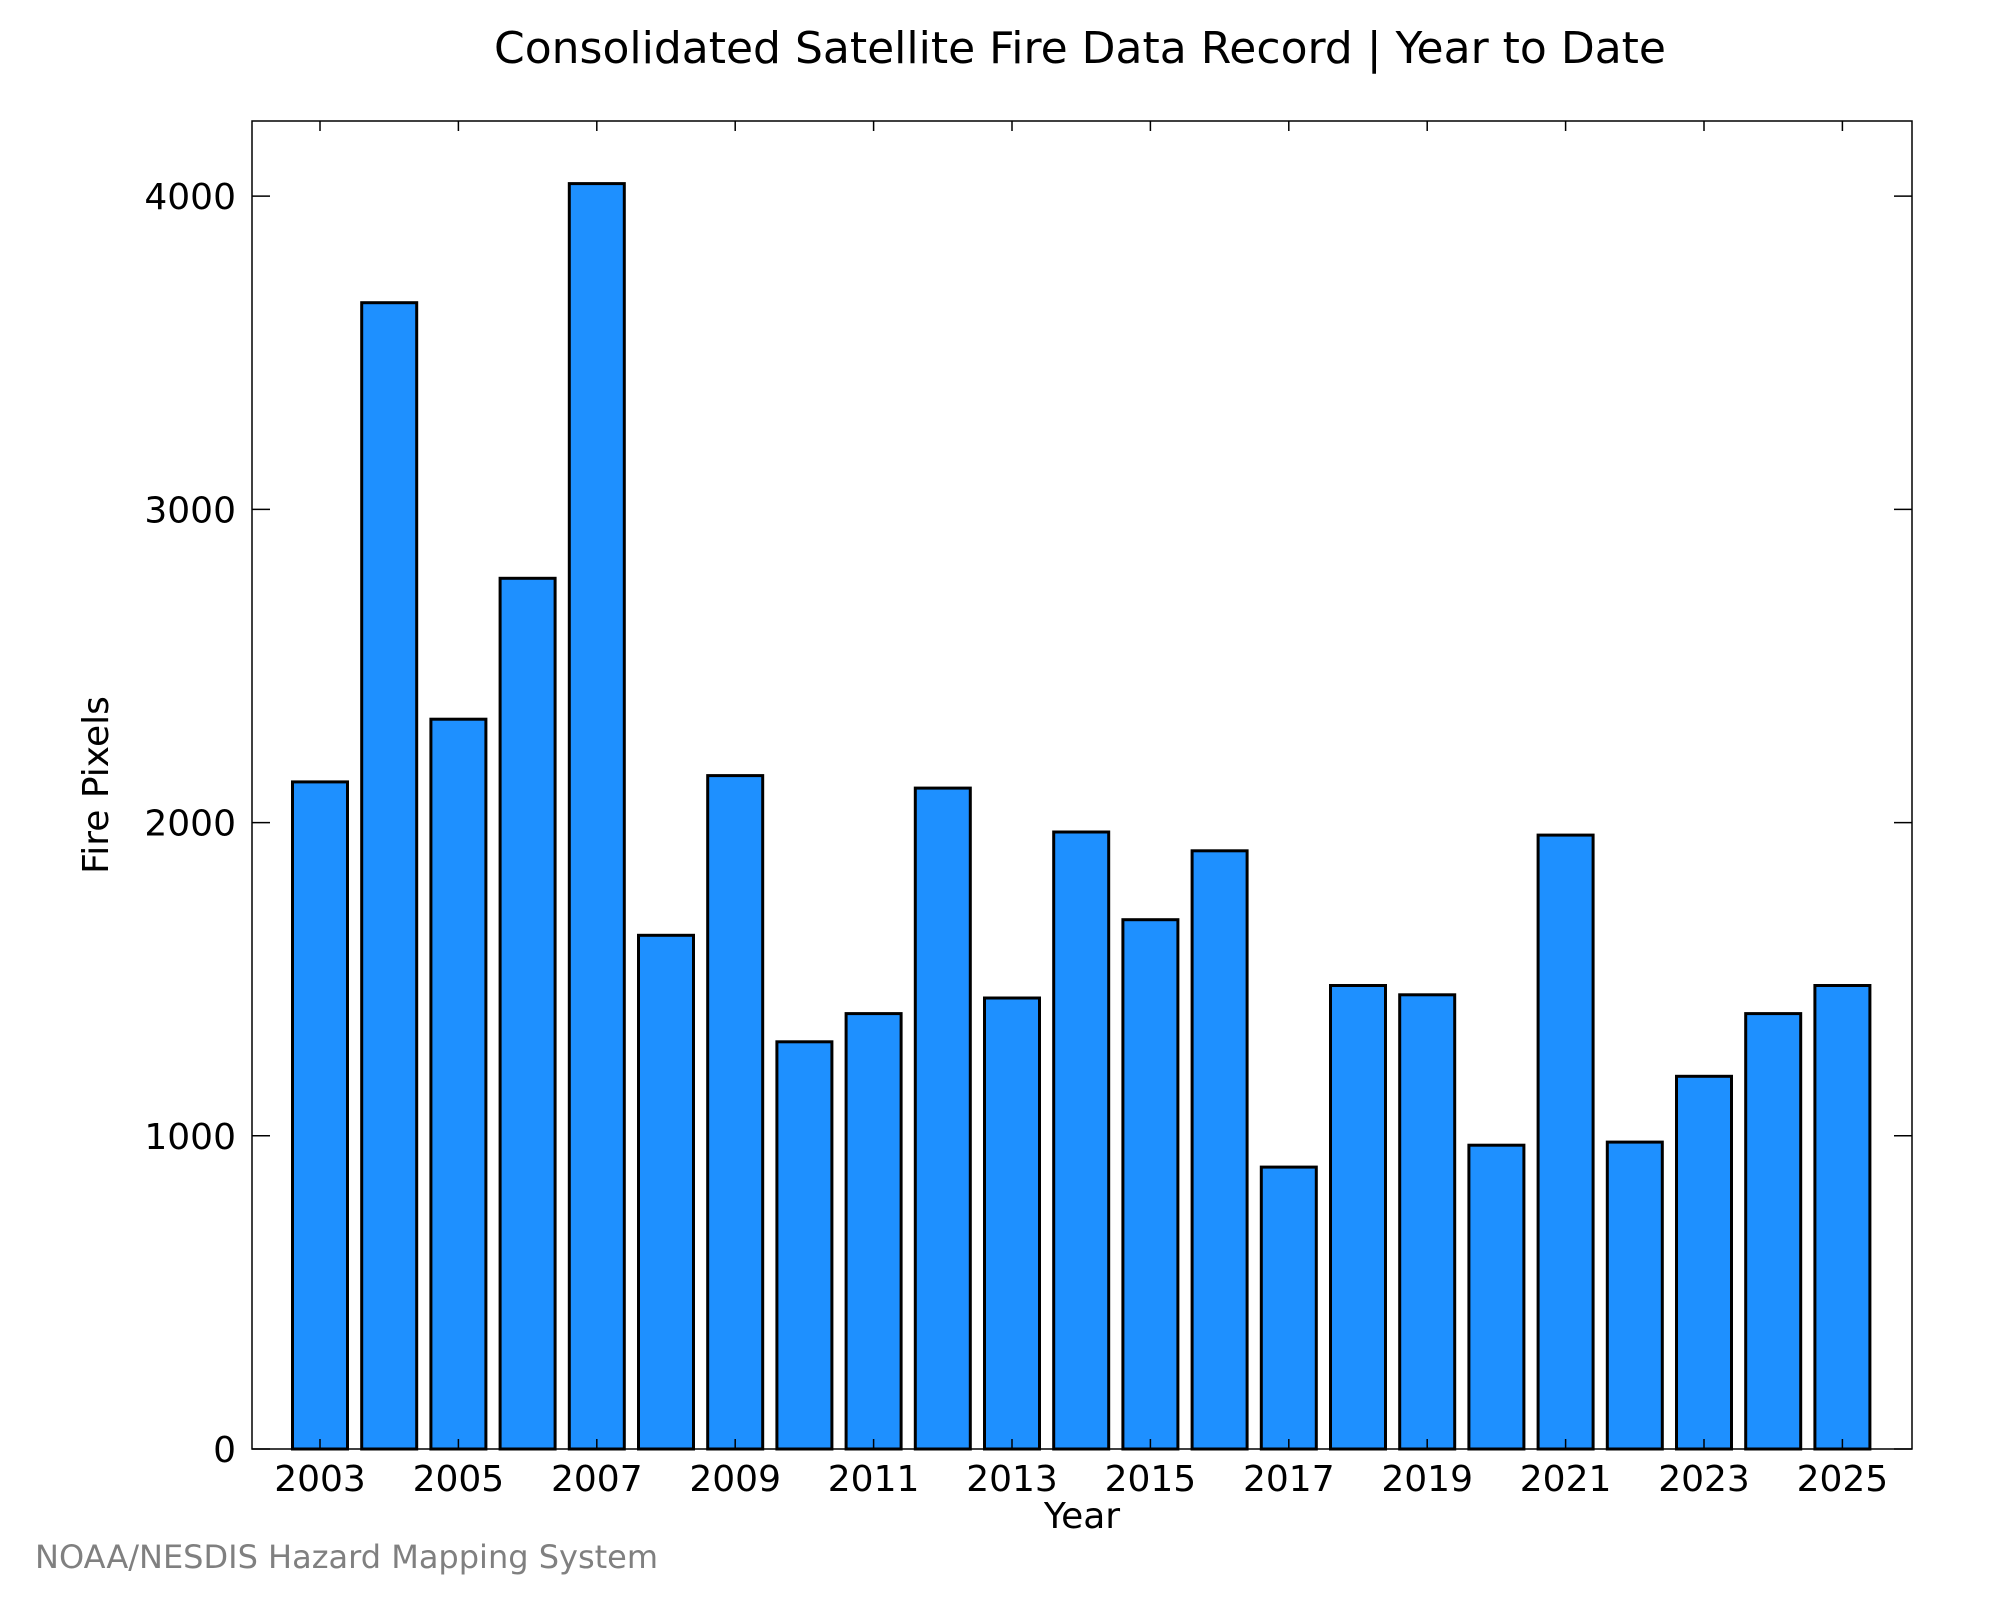 This screenshot has height=1600, width=2000. Describe the element at coordinates (1151, 1479) in the screenshot. I see `x-tick-label: 2015` at that location.